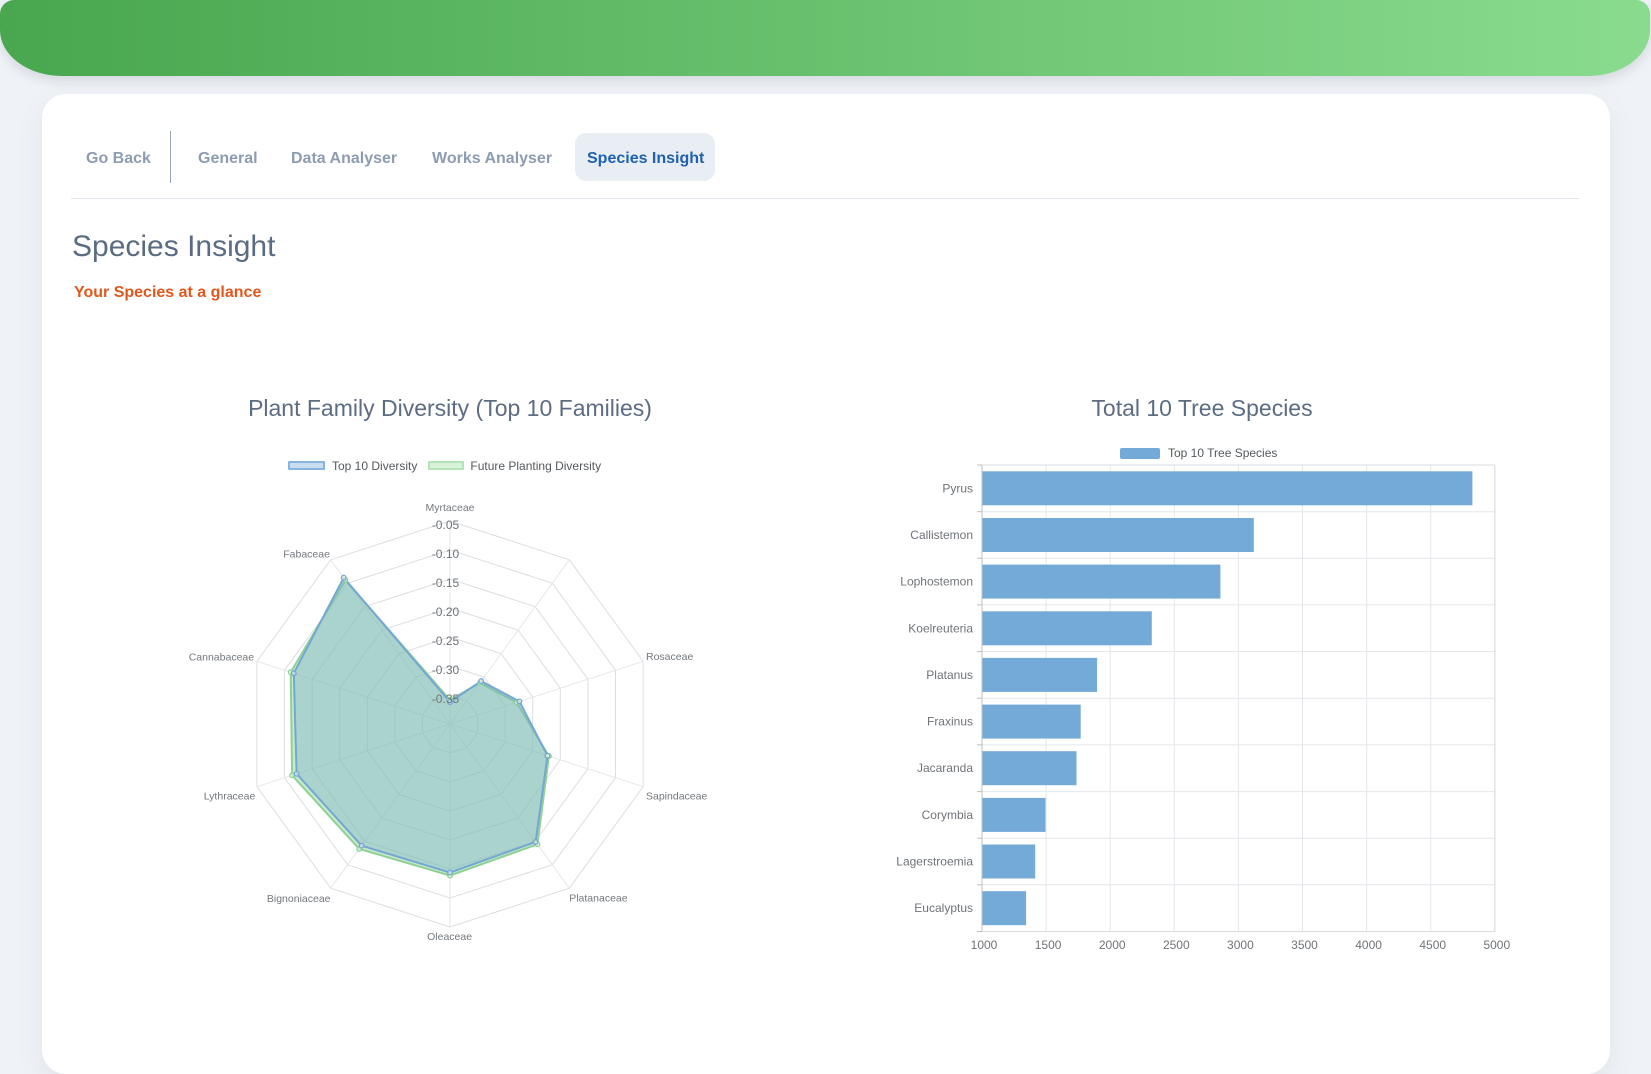 This screenshot has height=1074, width=1651. Describe the element at coordinates (1112, 945) in the screenshot. I see `svg-text: 2000` at that location.